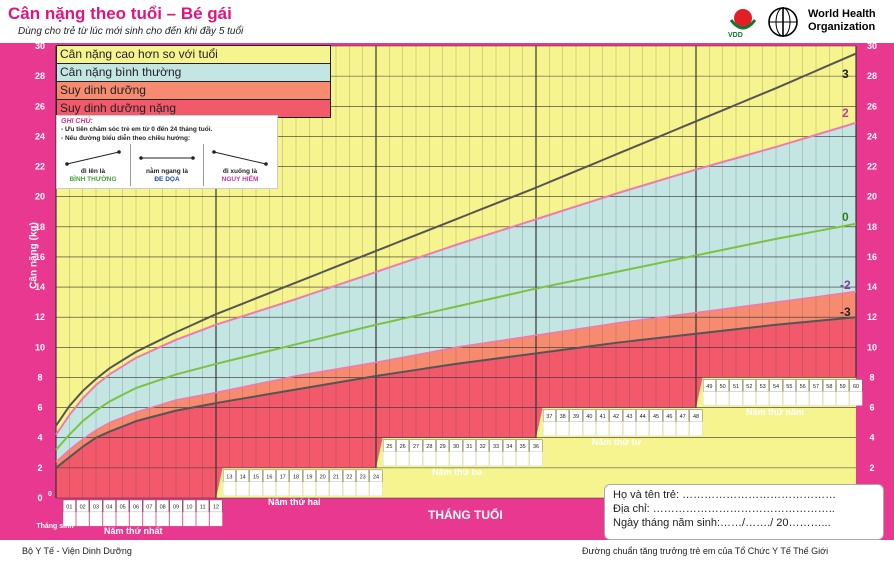 This screenshot has width=894, height=564. I want to click on month-tick-58: 58, so click(829, 387).